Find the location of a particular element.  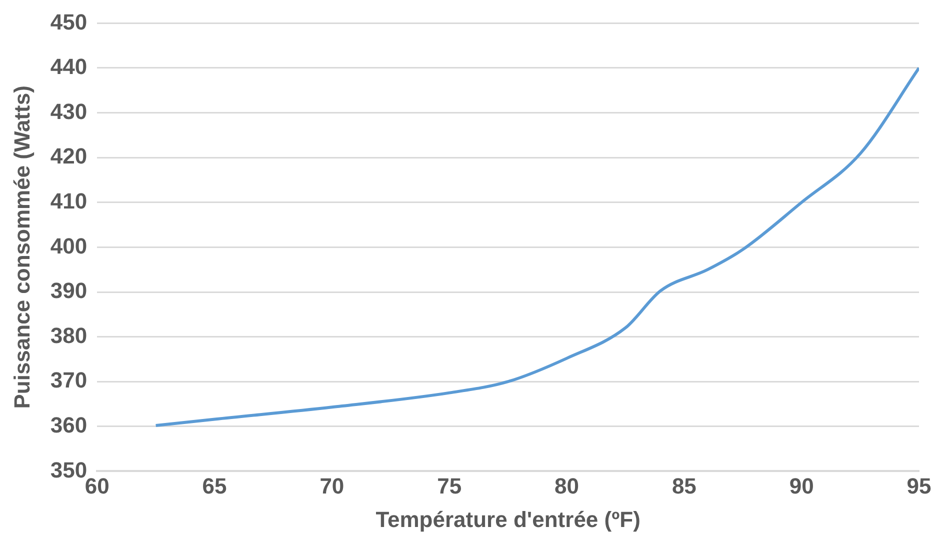

x-tick-label: 90 is located at coordinates (801, 485).